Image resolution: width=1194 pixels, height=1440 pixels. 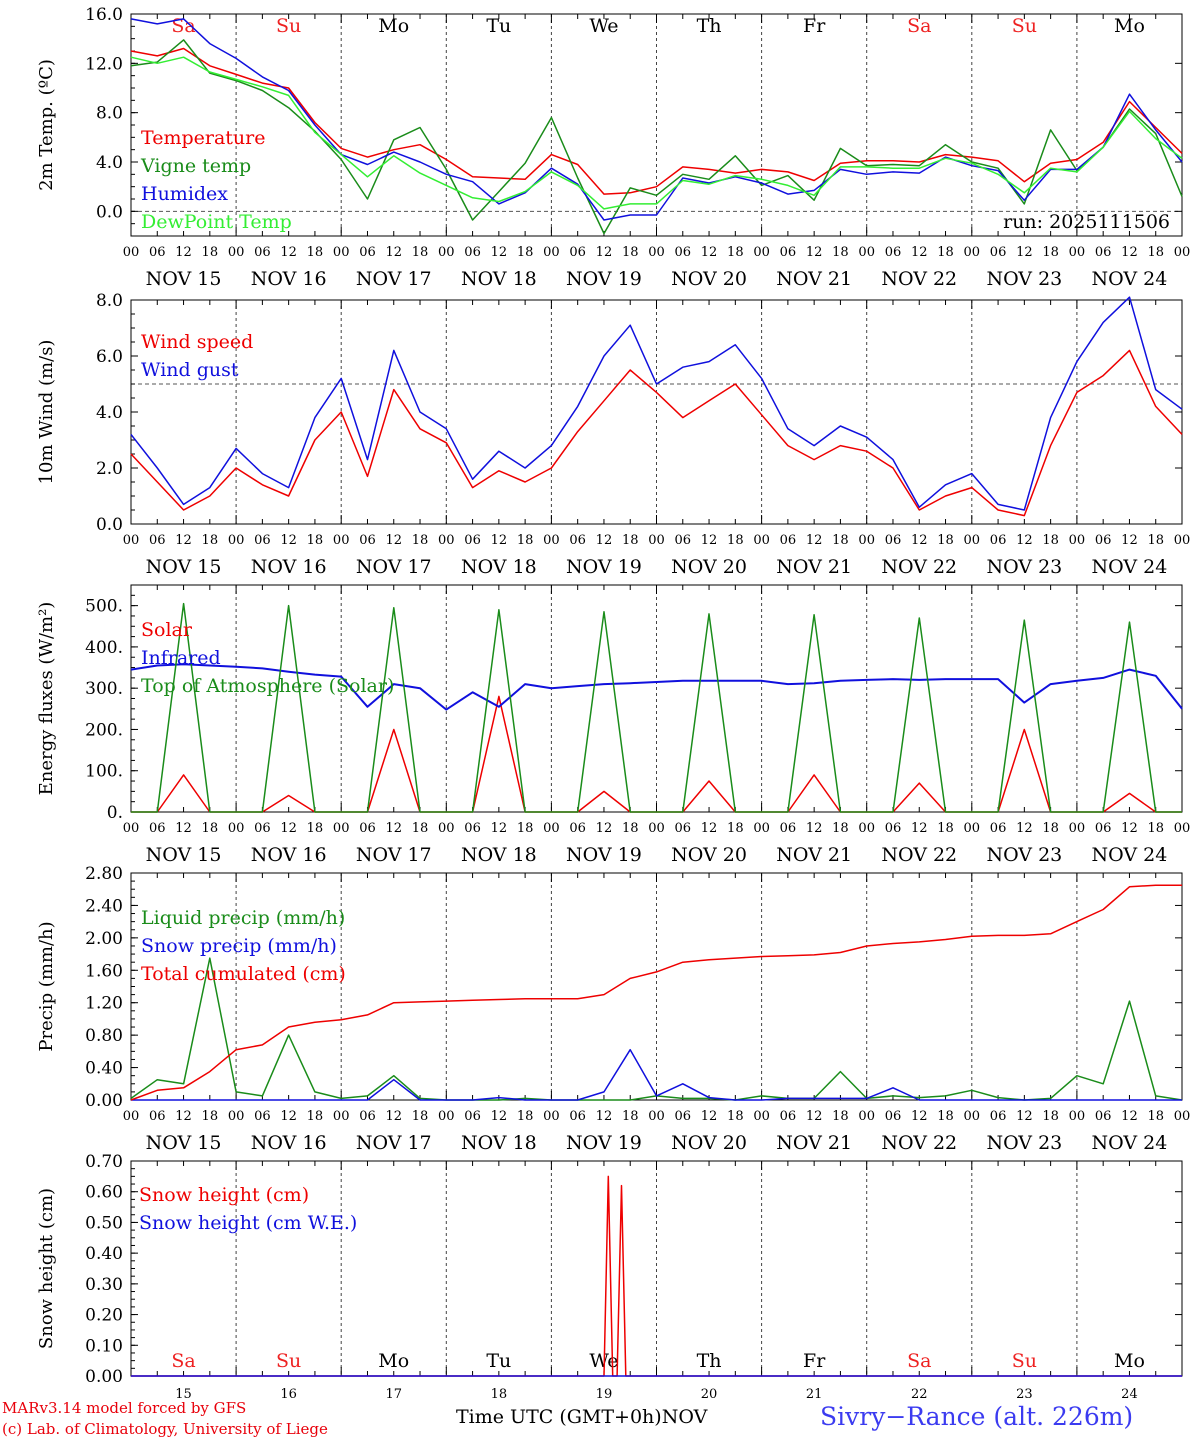 I want to click on y-tick-label: 0.20, so click(x=104, y=1316).